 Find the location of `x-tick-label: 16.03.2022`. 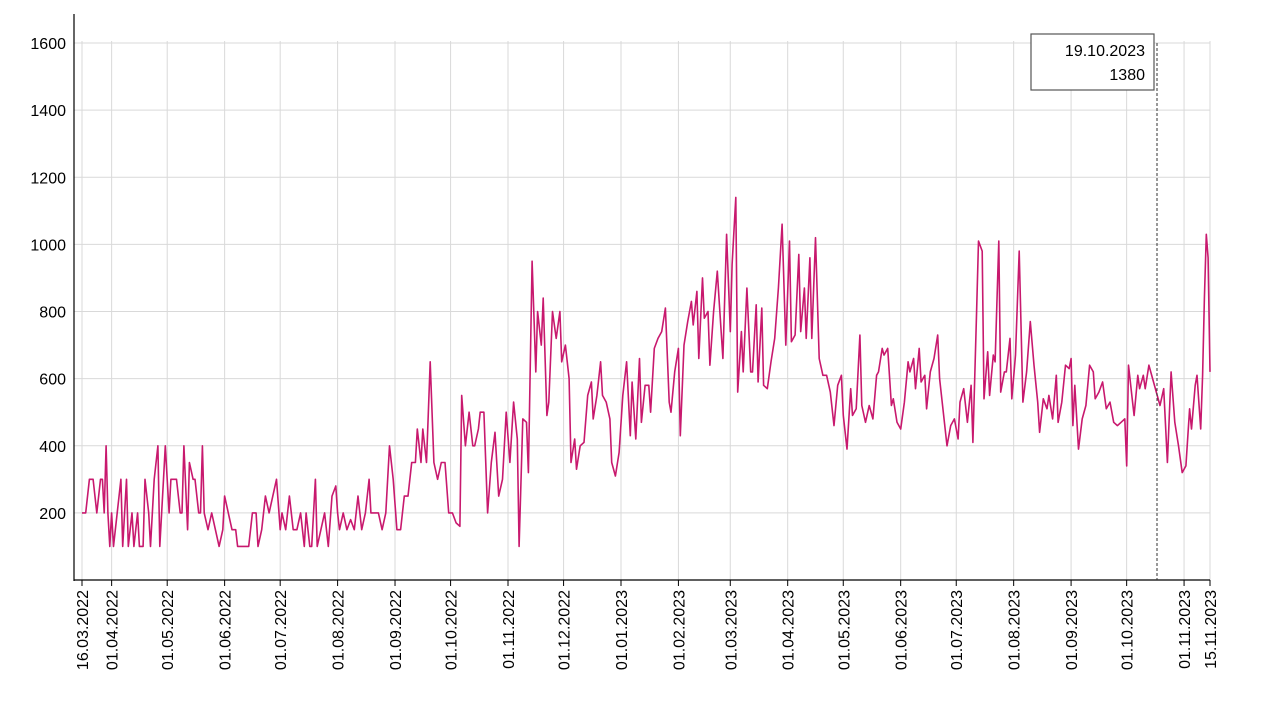

x-tick-label: 16.03.2022 is located at coordinates (83, 630).